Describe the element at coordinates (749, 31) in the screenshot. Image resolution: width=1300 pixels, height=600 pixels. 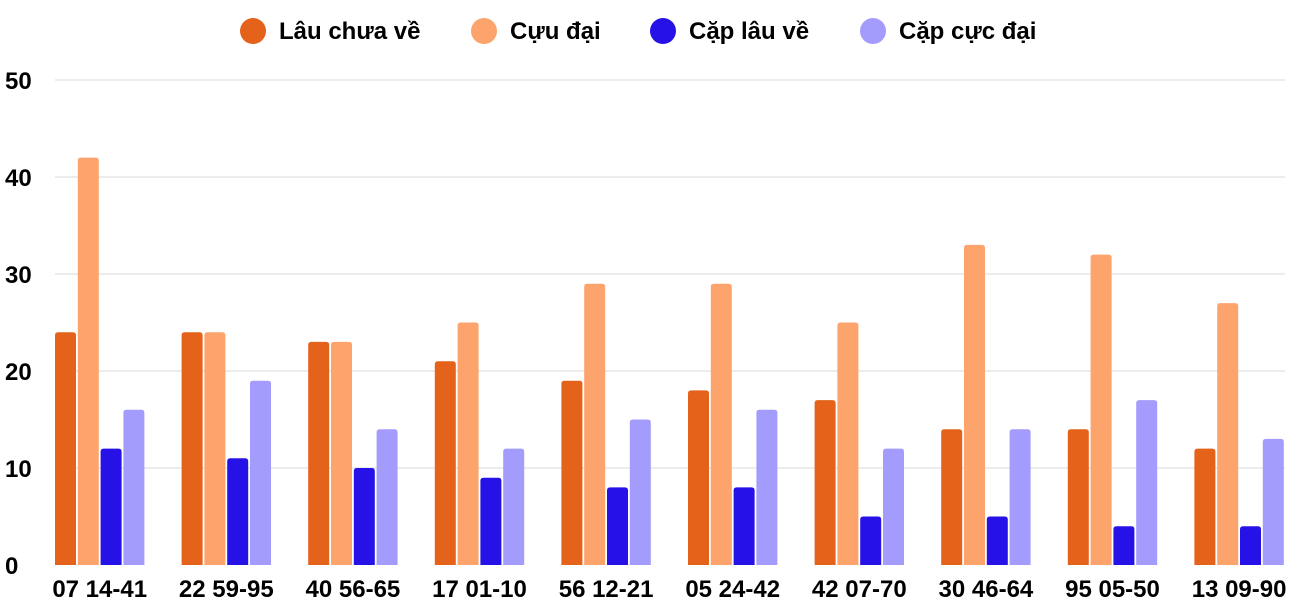
I see `legend-label: Cặp lâu về` at that location.